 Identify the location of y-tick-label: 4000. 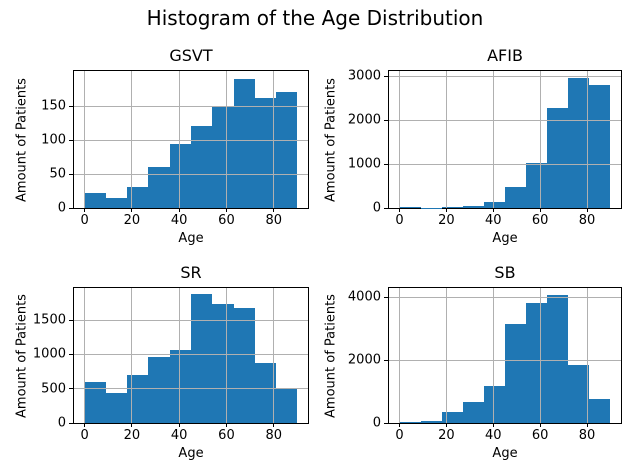
(364, 297).